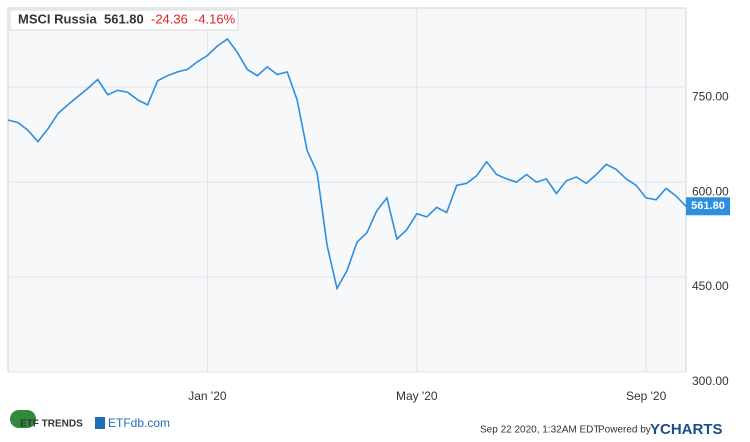  Describe the element at coordinates (417, 396) in the screenshot. I see `x-tick-label: May '20` at that location.